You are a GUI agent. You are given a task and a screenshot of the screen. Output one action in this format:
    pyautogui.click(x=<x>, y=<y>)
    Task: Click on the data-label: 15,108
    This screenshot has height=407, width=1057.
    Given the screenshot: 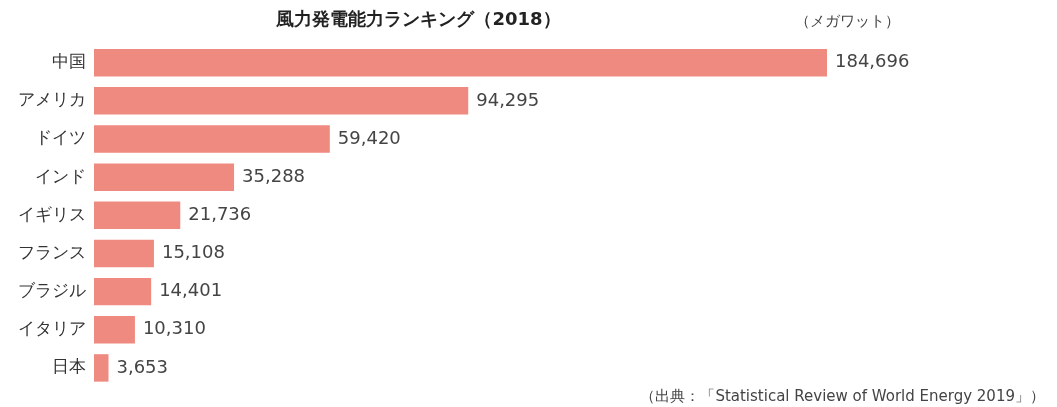 What is the action you would take?
    pyautogui.click(x=193, y=252)
    